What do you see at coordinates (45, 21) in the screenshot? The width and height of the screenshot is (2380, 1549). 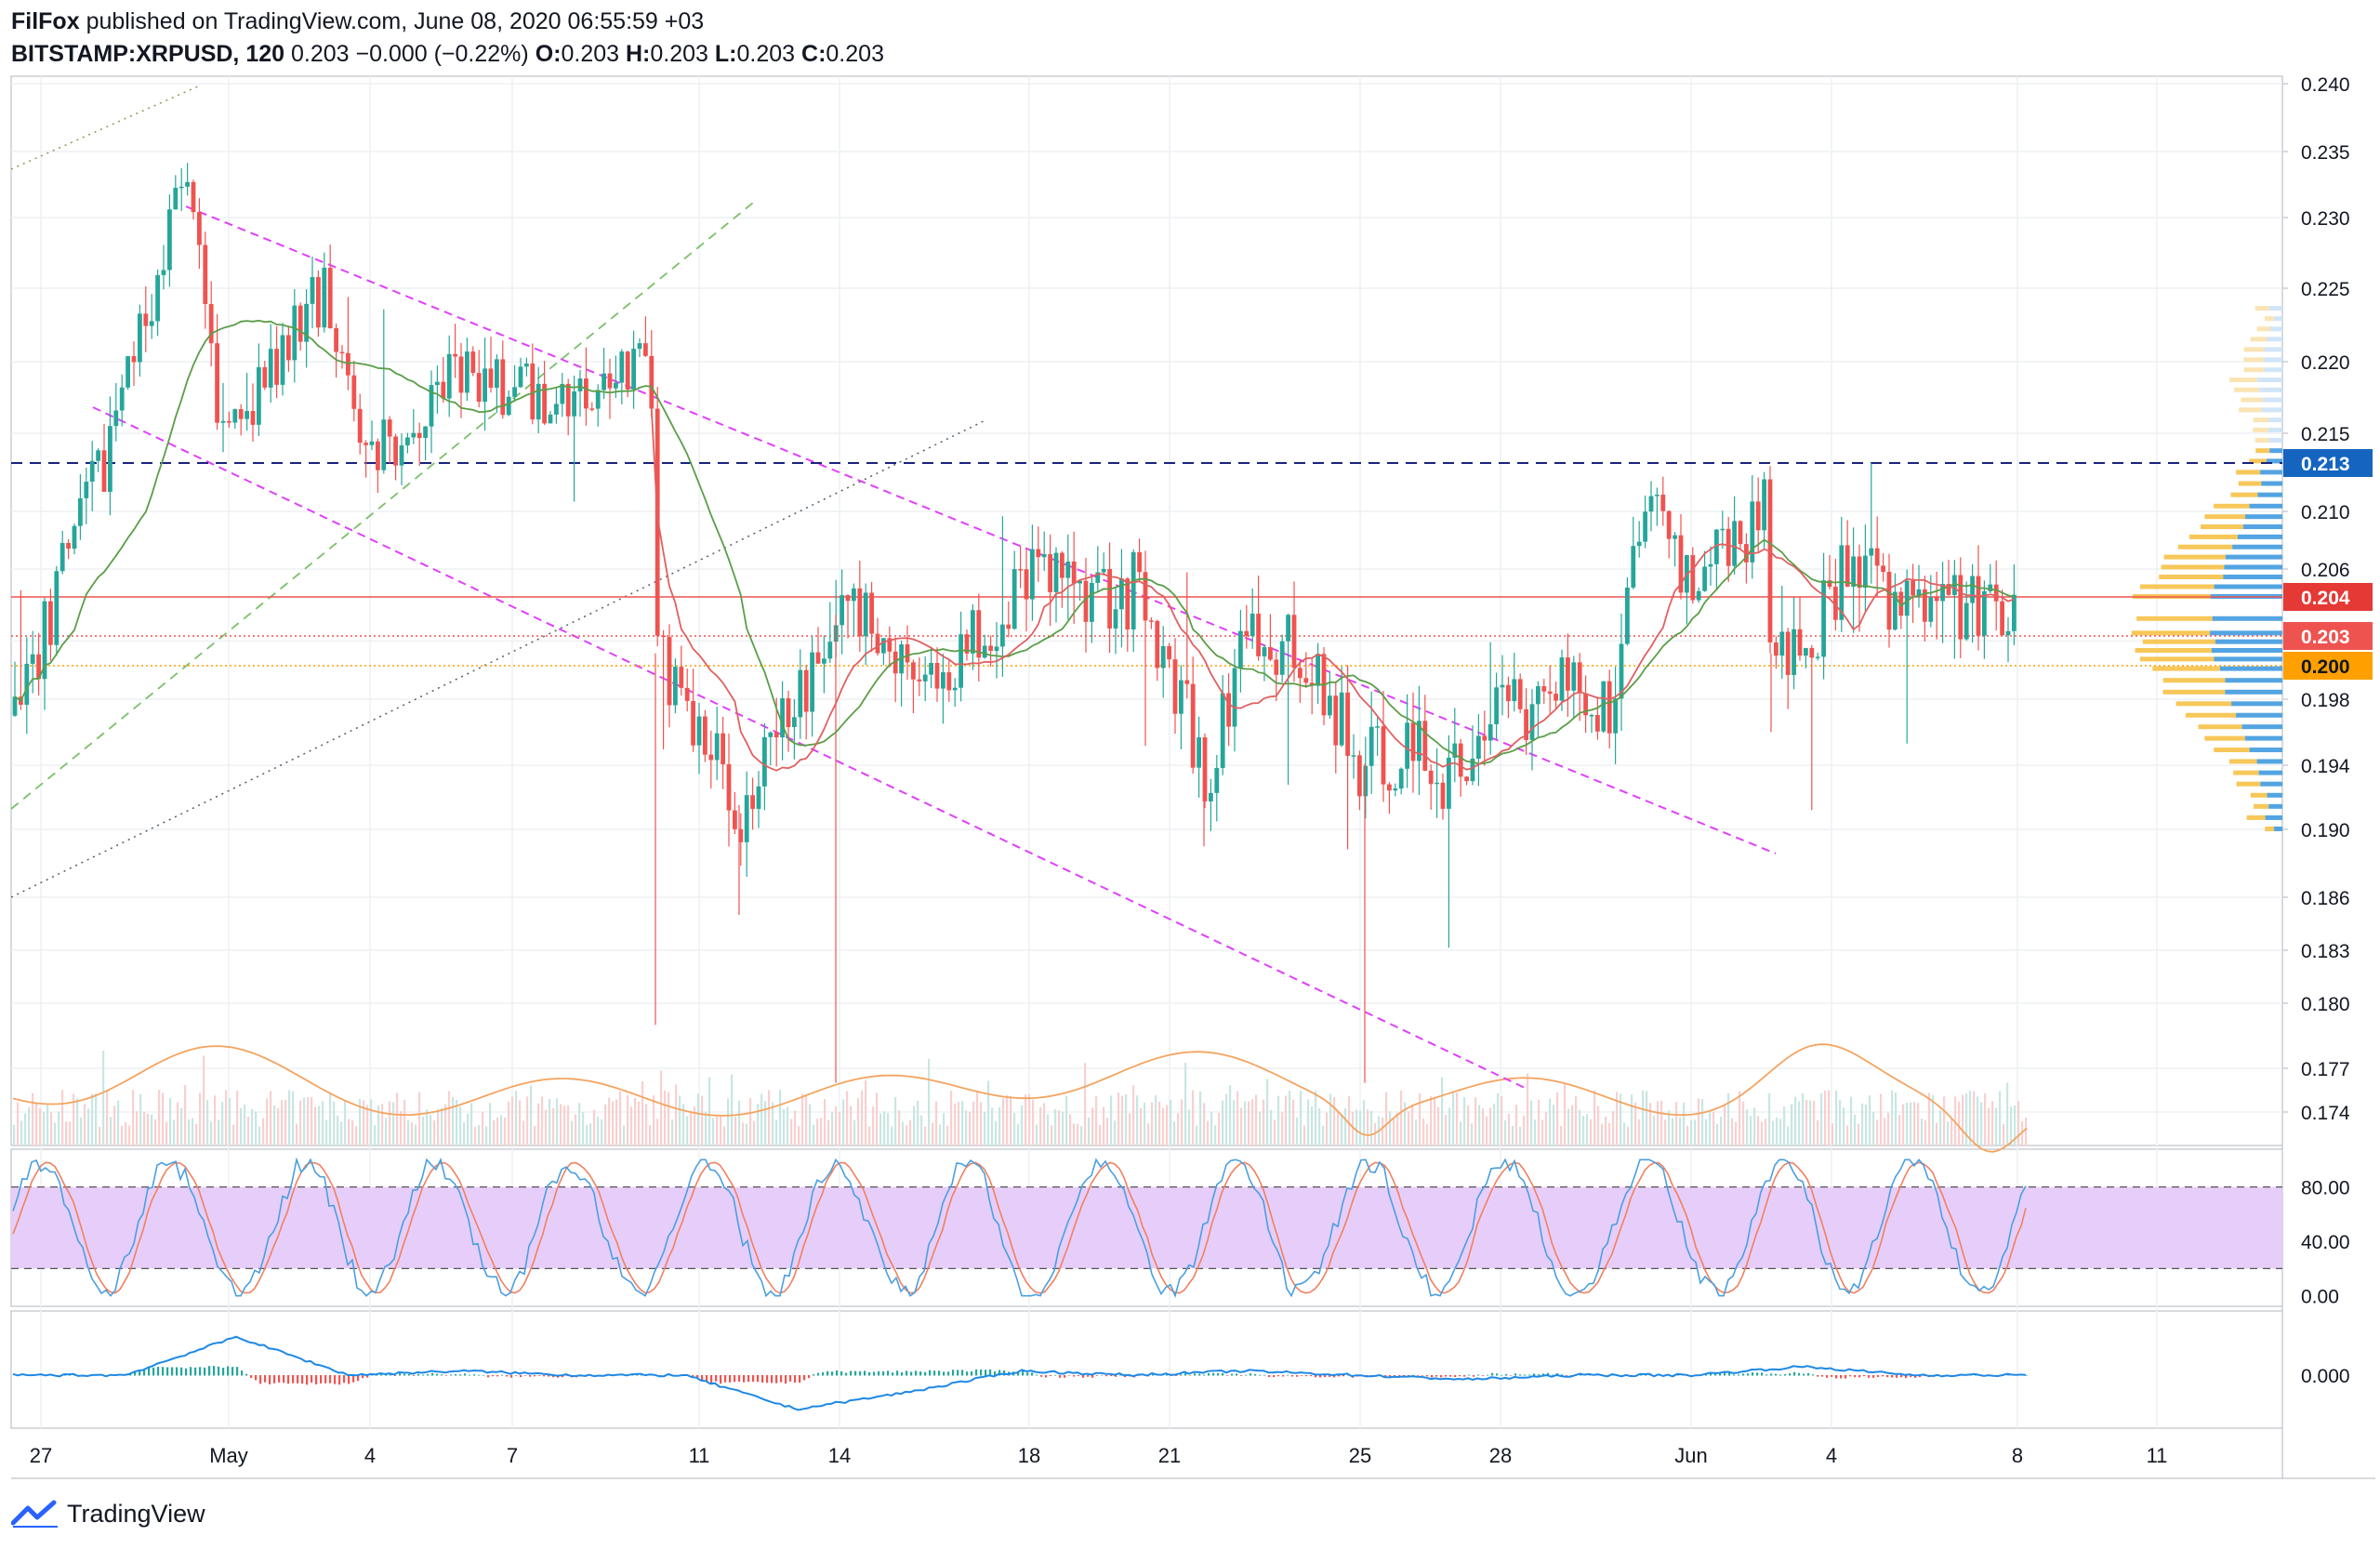 I see `author-name: FilFox` at bounding box center [45, 21].